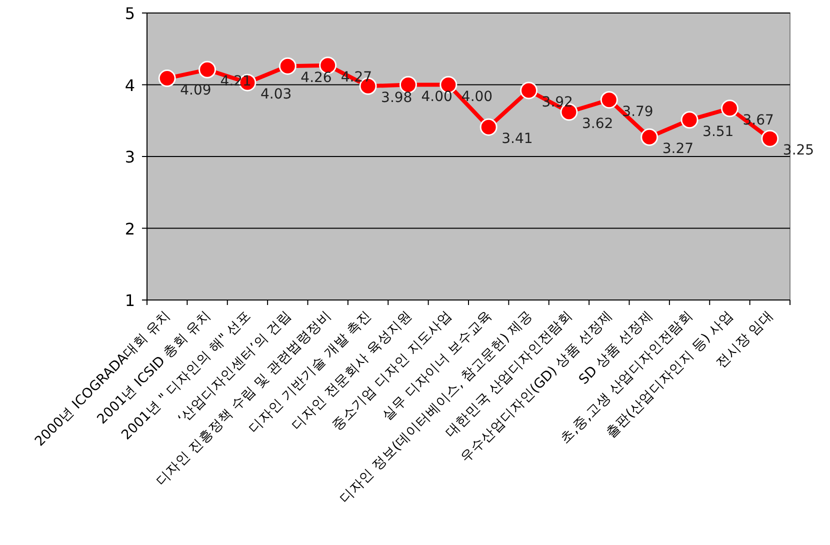 The height and width of the screenshot is (545, 830). I want to click on y-tick-label: 4, so click(129, 85).